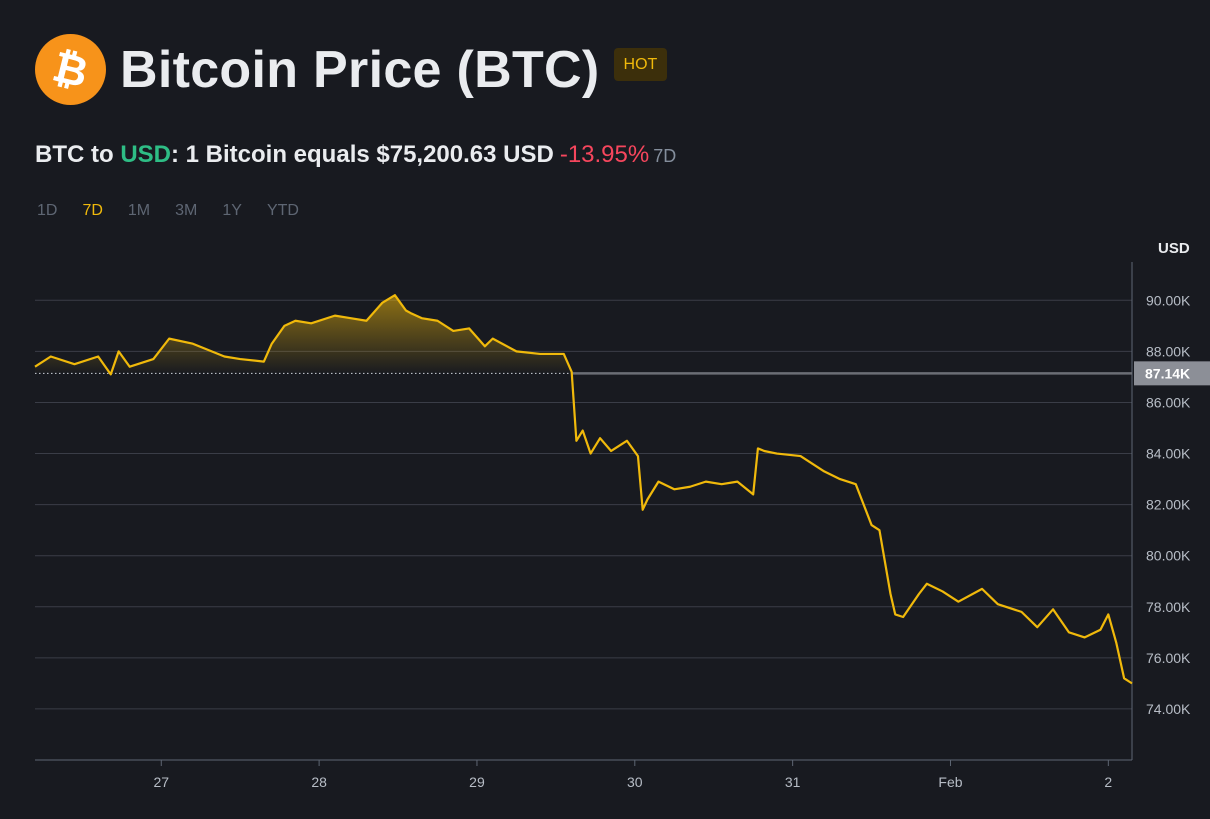  What do you see at coordinates (477, 782) in the screenshot?
I see `x-tick-label: 29` at bounding box center [477, 782].